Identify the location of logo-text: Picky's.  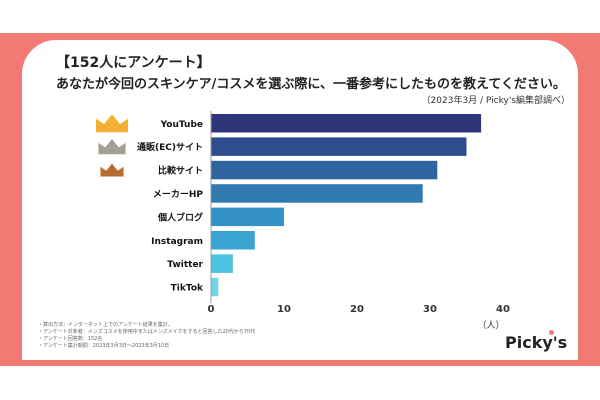
(536, 342).